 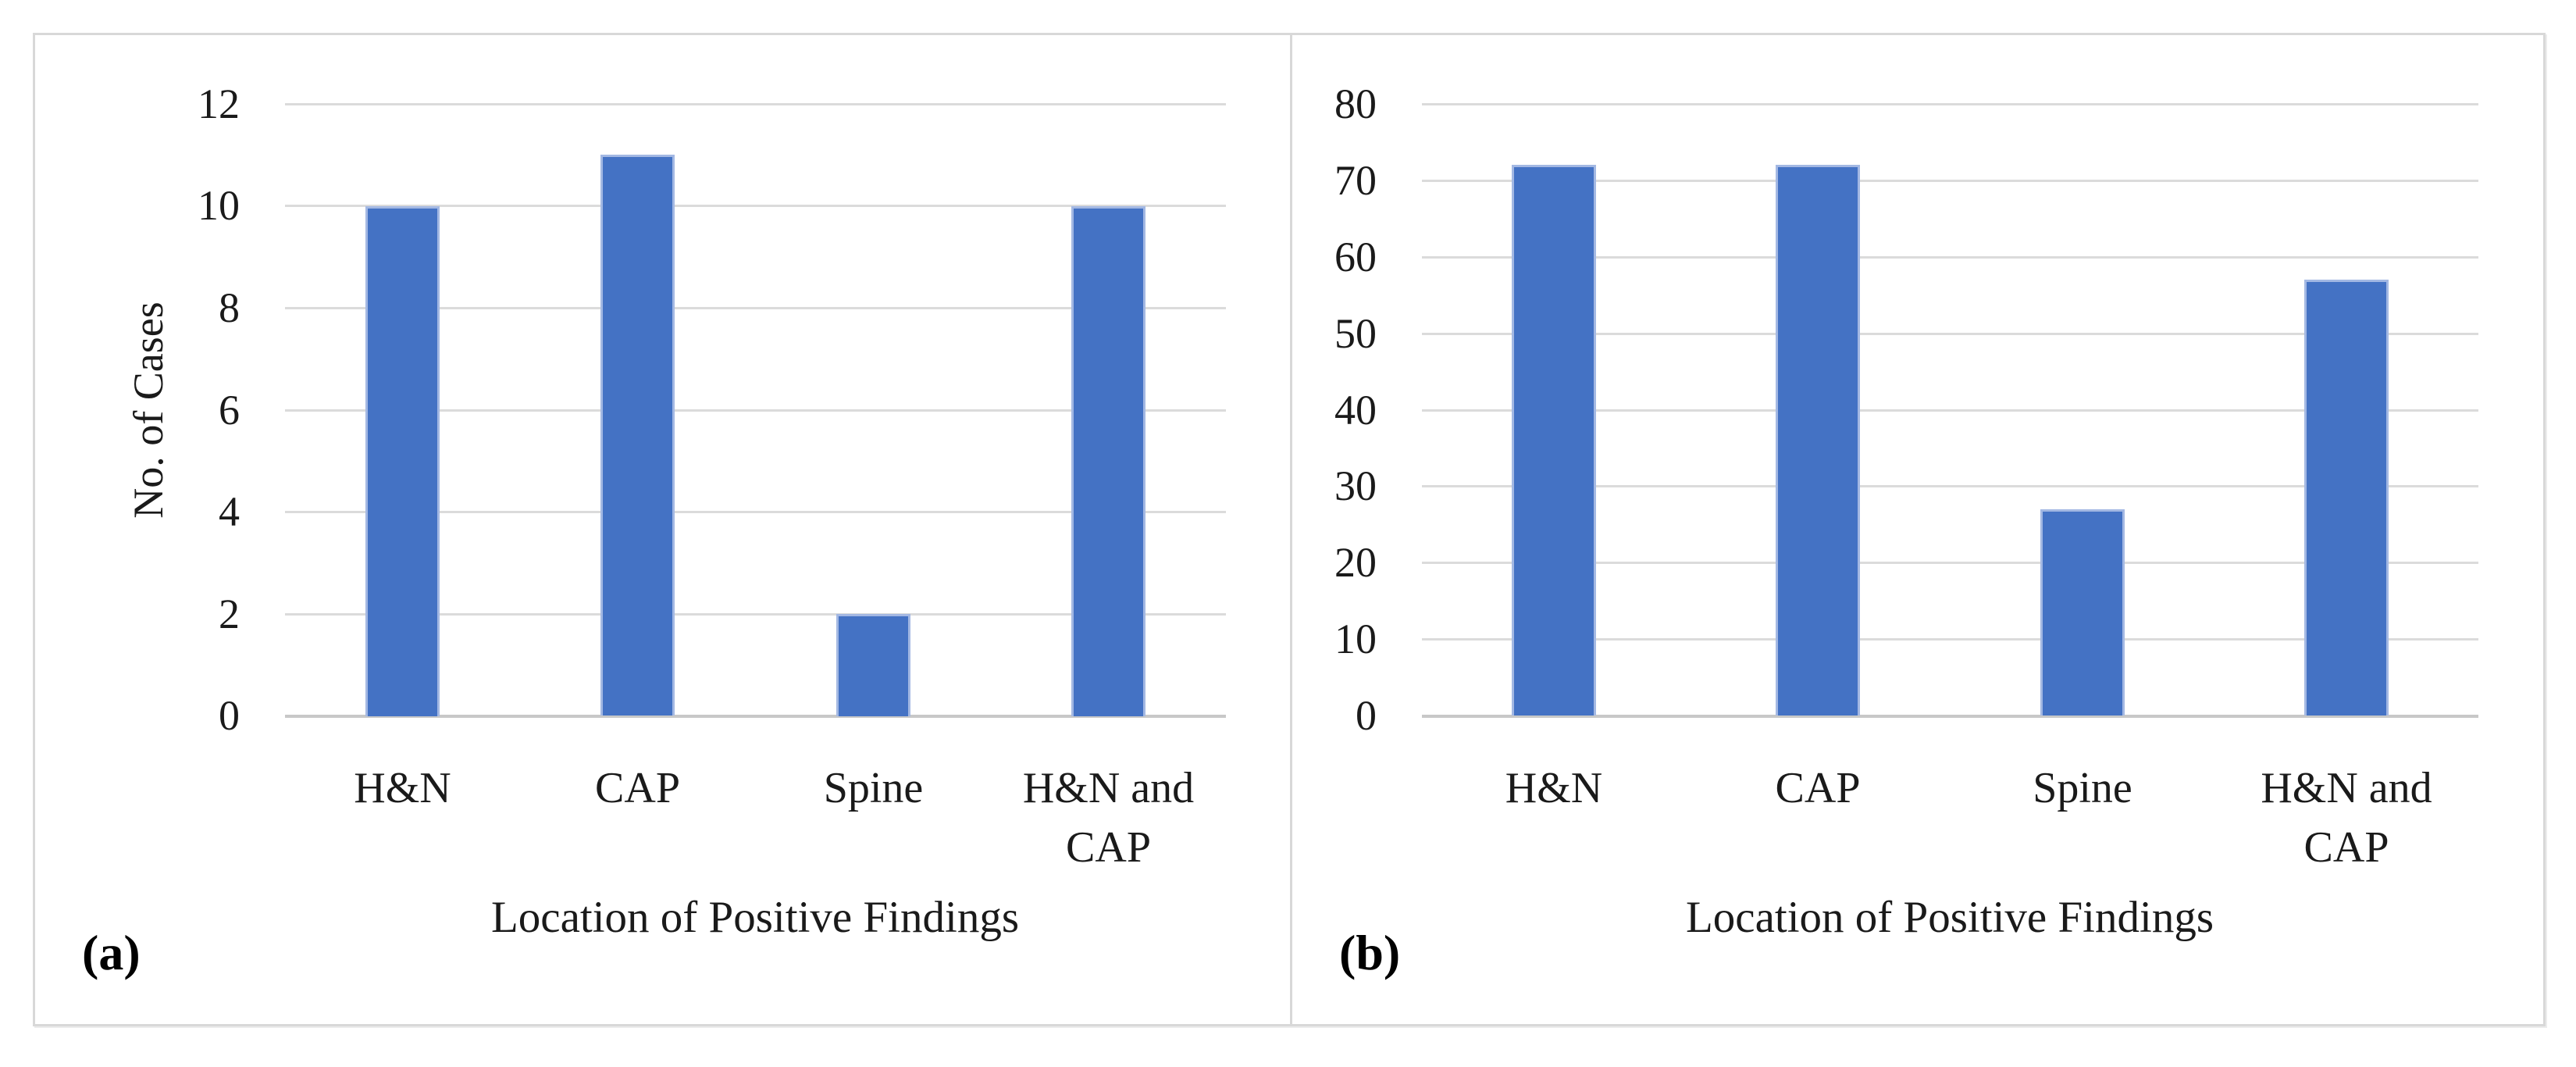 What do you see at coordinates (755, 918) in the screenshot?
I see `x-axis-title-a: Location of Positive Findings` at bounding box center [755, 918].